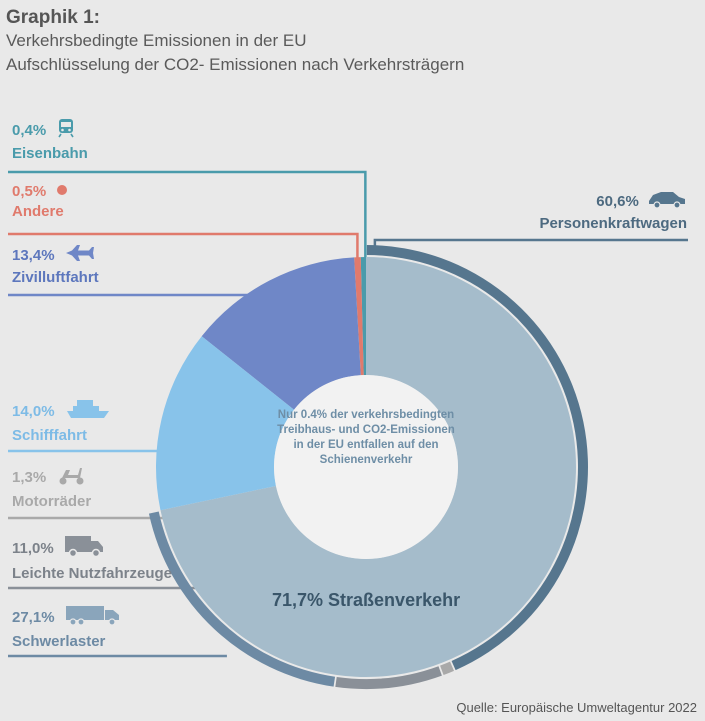  Describe the element at coordinates (183, 248) in the screenshot. I see `leader-andere` at that location.